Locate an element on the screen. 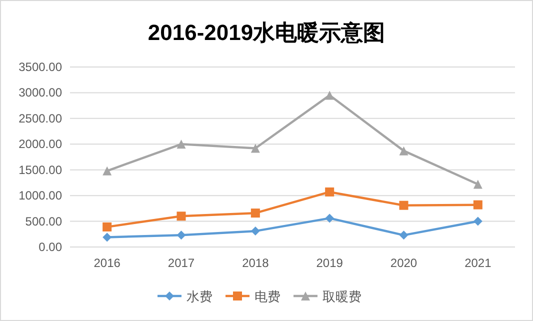  x-tick-label: 2017 is located at coordinates (181, 263).